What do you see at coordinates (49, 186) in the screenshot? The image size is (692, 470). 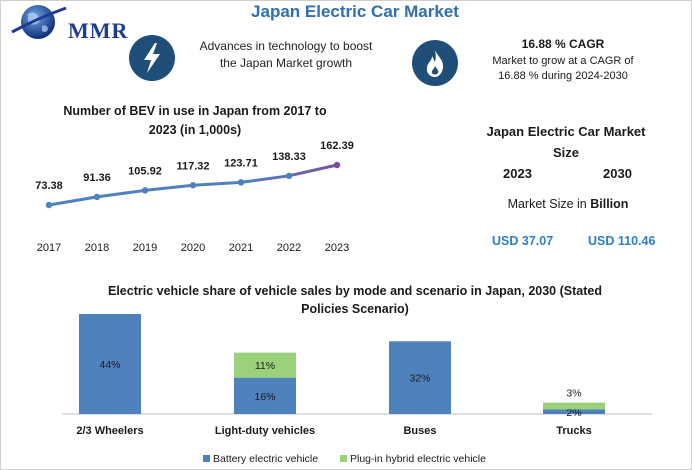 I see `bev-value-label-2017: 73.38` at bounding box center [49, 186].